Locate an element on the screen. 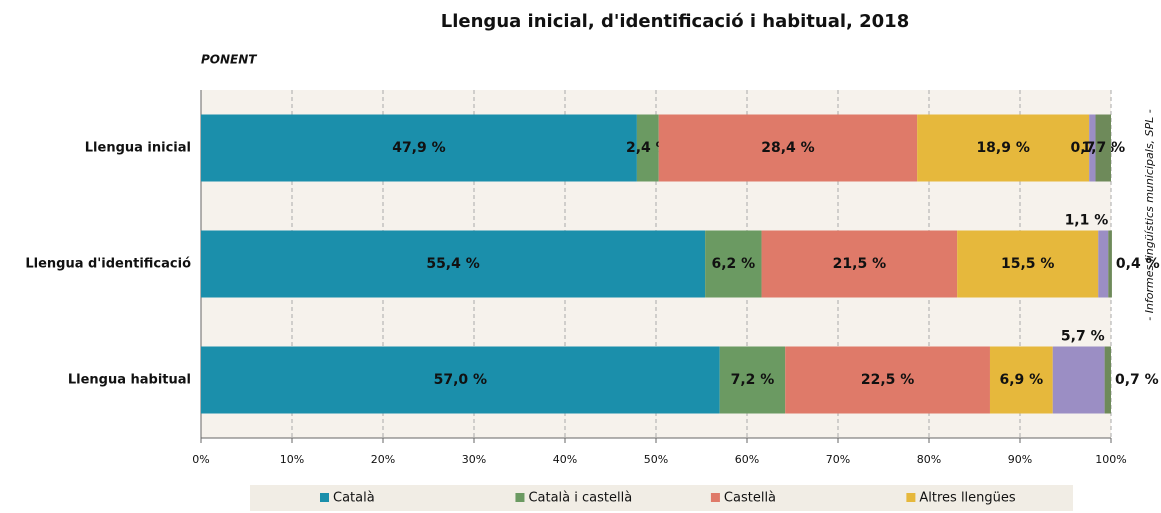 Image resolution: width=1161 pixels, height=513 pixels. data-label: 6,2 % is located at coordinates (733, 264).